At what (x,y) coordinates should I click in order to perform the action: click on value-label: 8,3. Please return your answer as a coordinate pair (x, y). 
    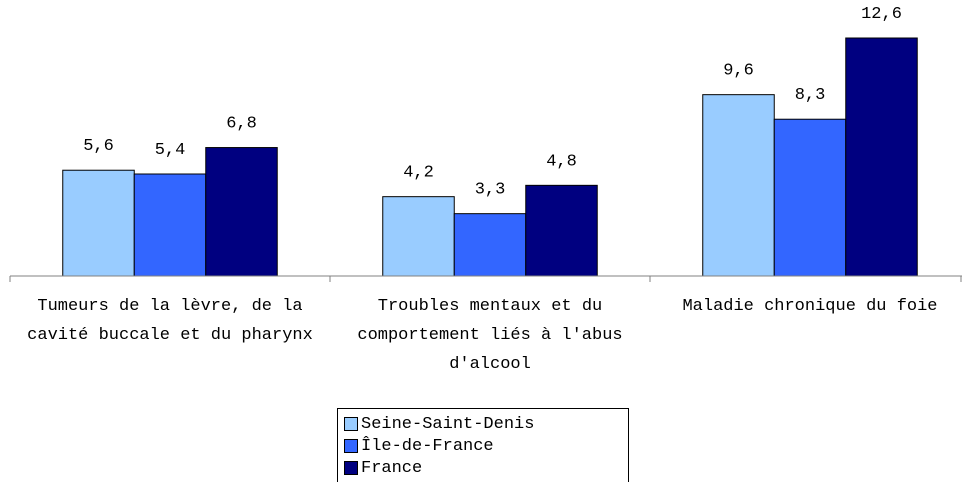
    Looking at the image, I should click on (810, 95).